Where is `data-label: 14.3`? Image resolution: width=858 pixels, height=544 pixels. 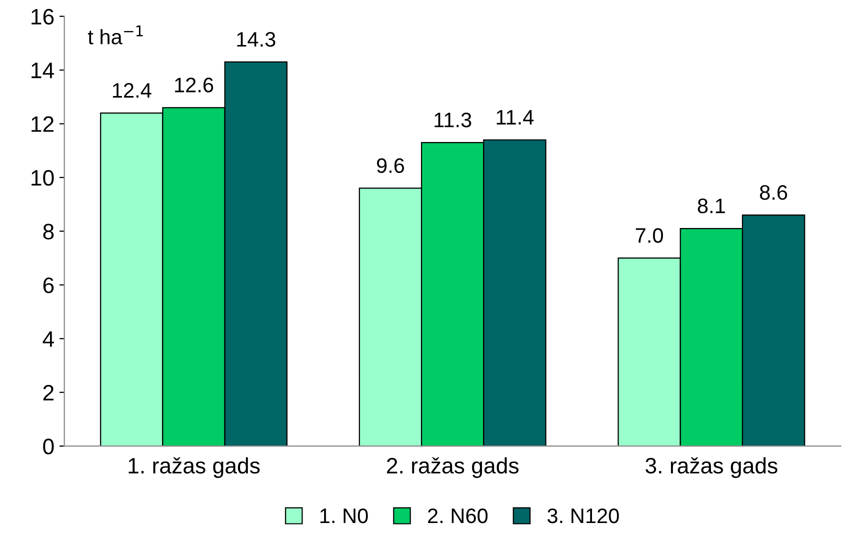
data-label: 14.3 is located at coordinates (256, 39).